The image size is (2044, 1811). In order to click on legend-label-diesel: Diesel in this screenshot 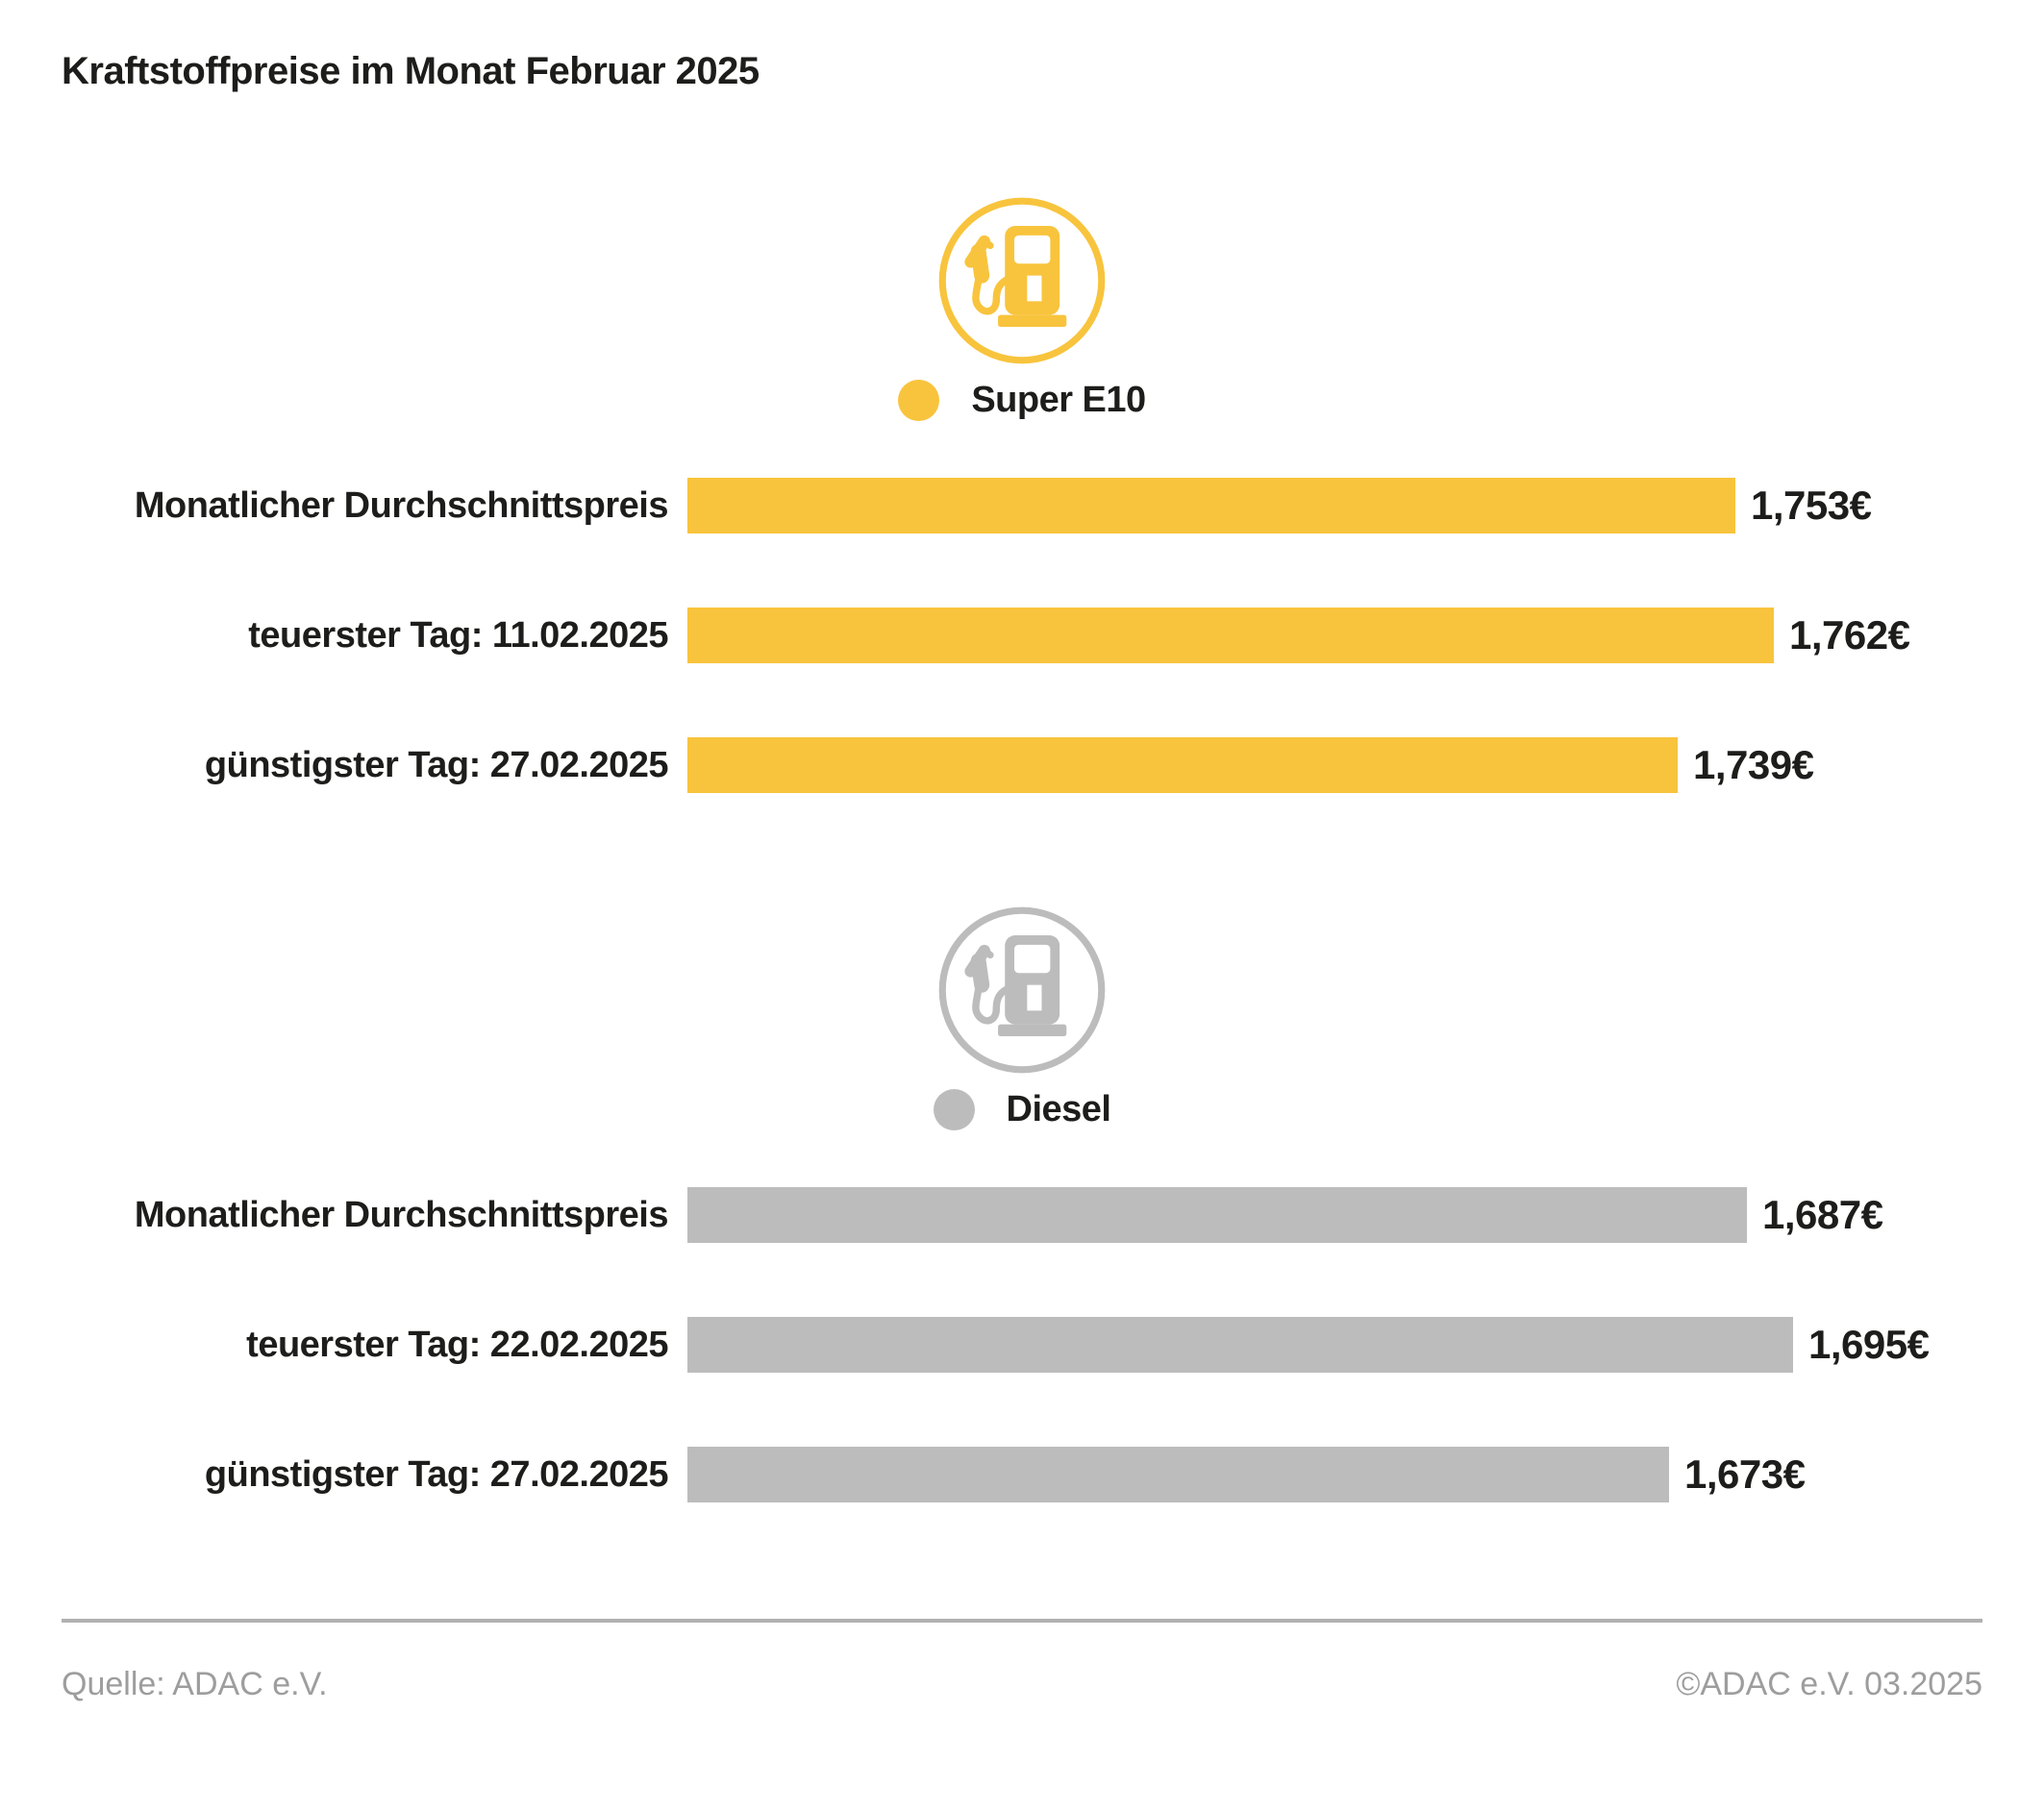, I will do `click(1058, 1109)`.